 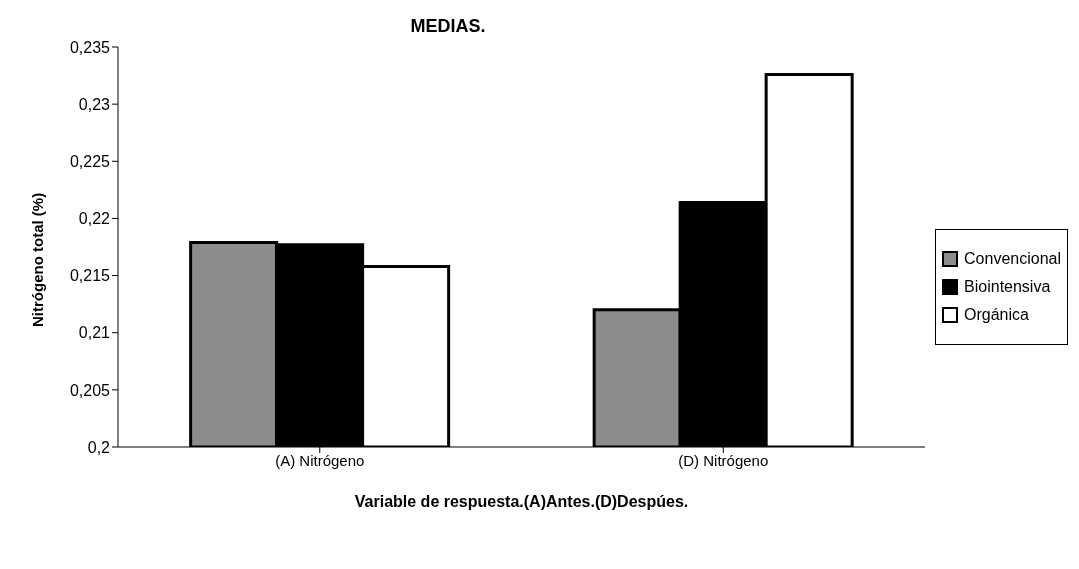 What do you see at coordinates (996, 315) in the screenshot?
I see `legend-label: Orgánica` at bounding box center [996, 315].